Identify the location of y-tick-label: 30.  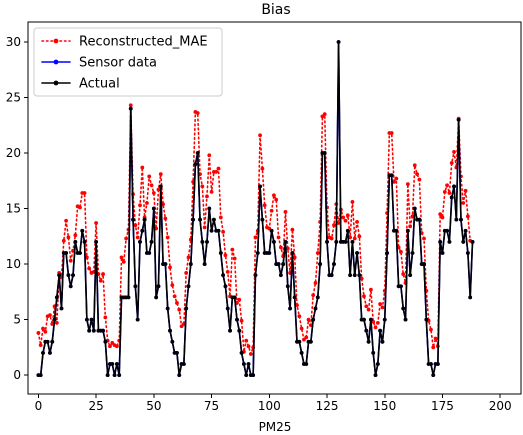
(13, 42).